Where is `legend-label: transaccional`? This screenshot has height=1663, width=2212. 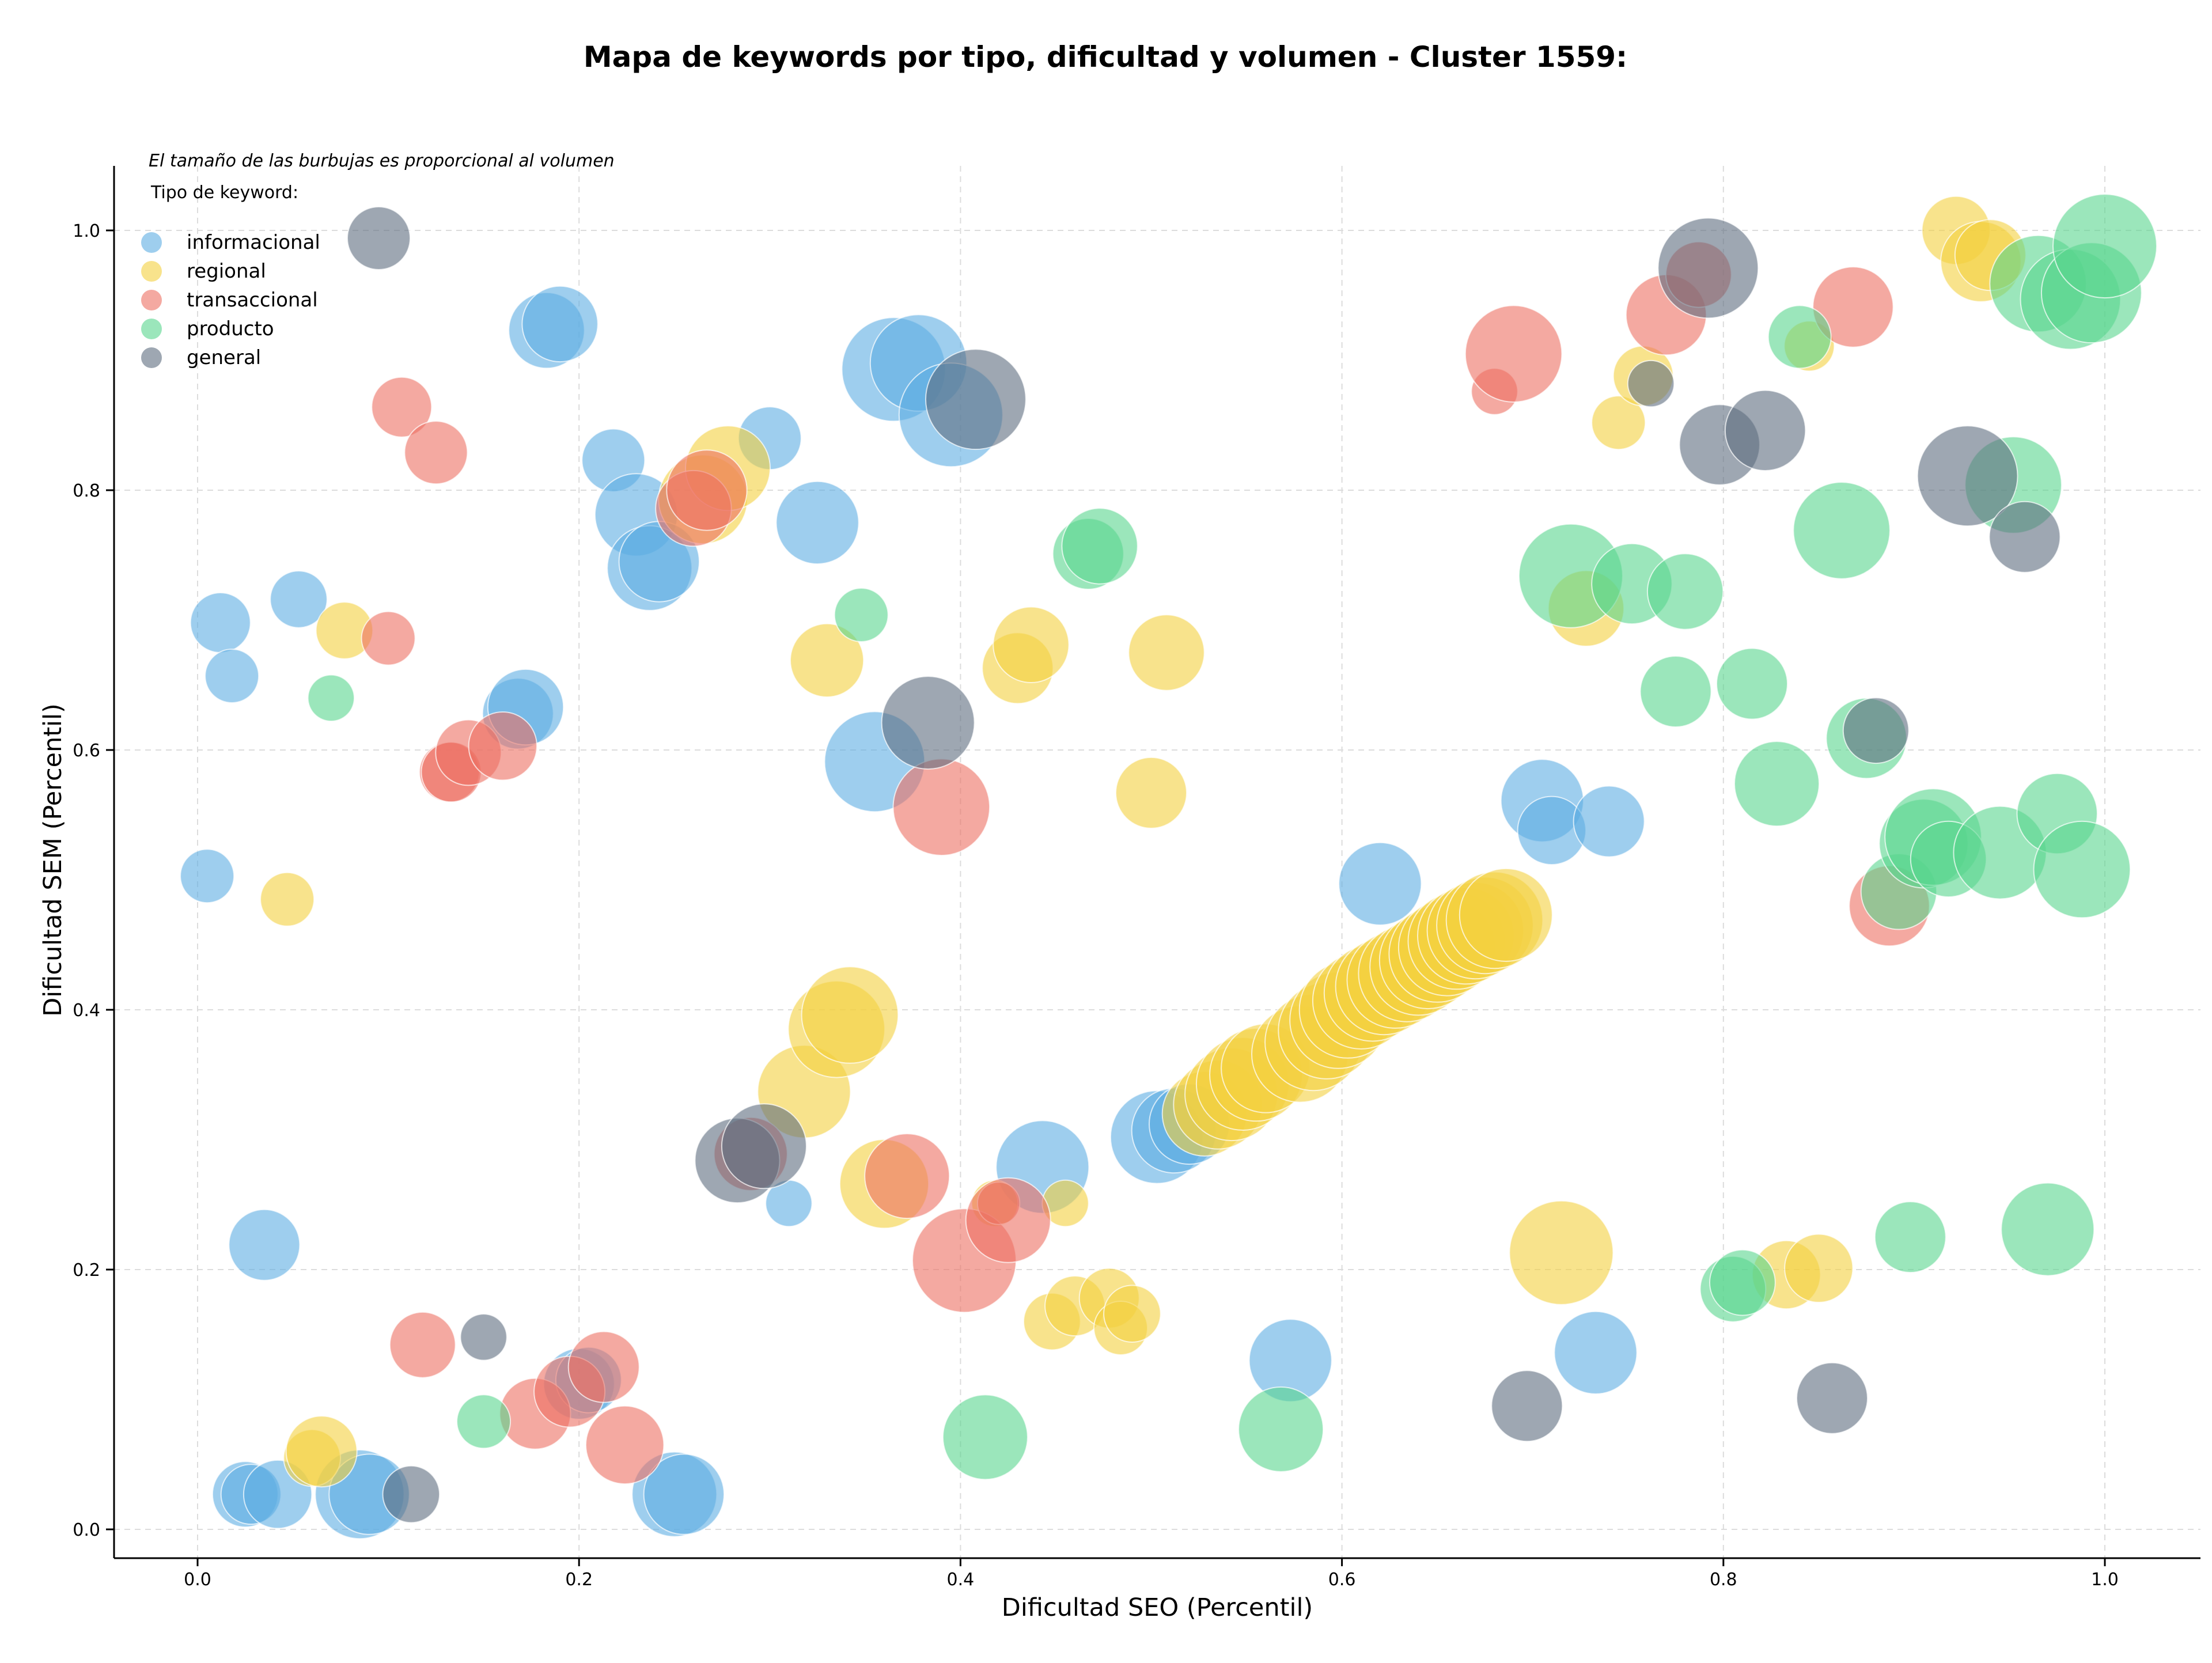
legend-label: transaccional is located at coordinates (252, 300).